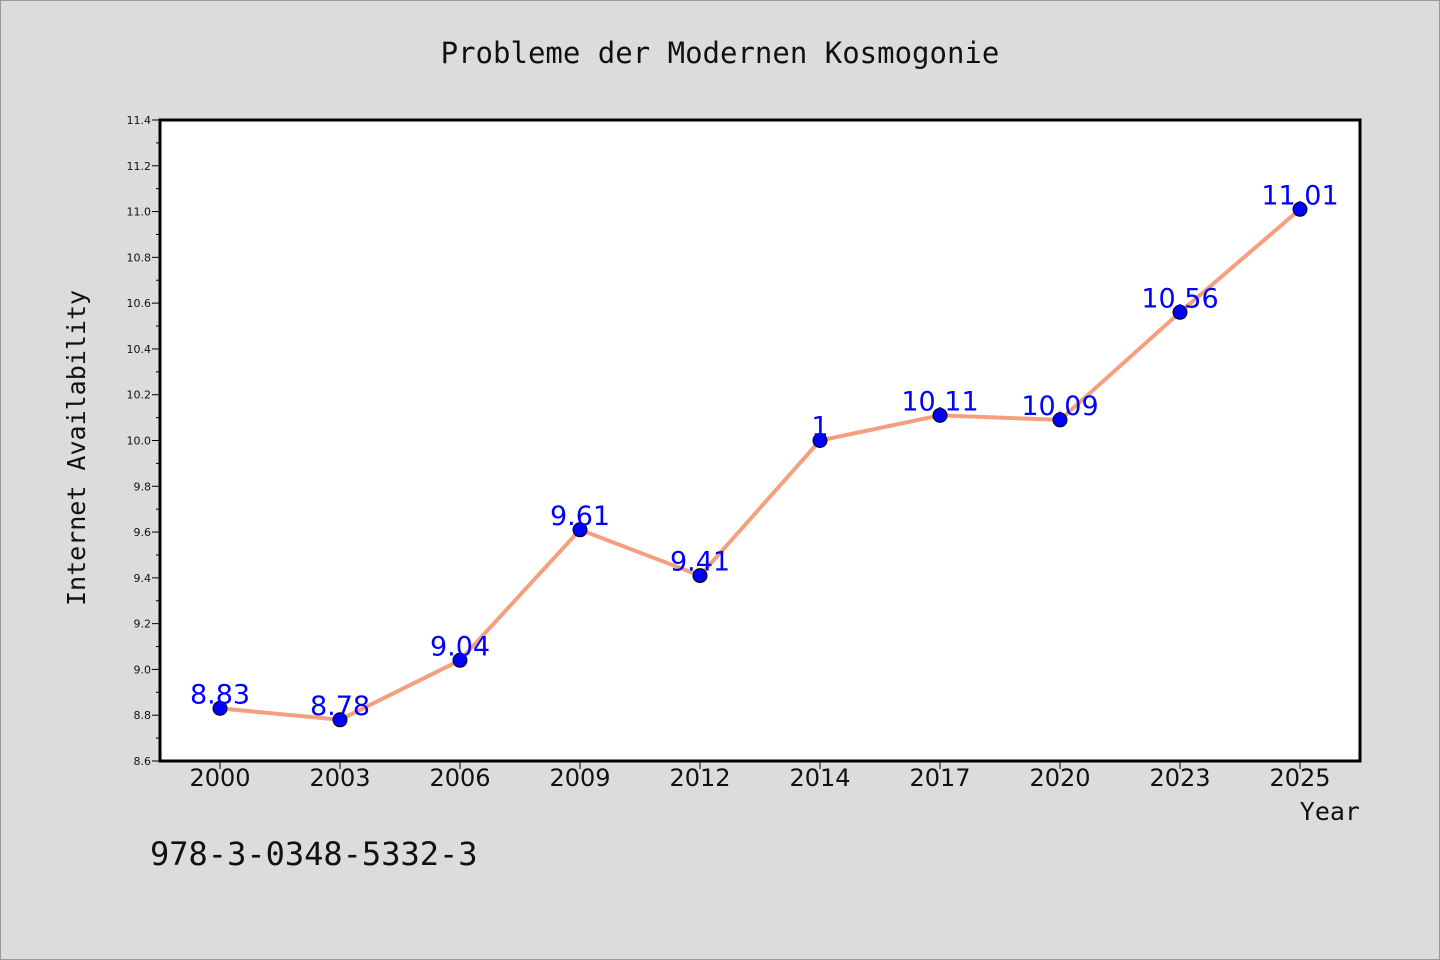 The image size is (1440, 960). I want to click on x-tick-label: 2020, so click(1059, 778).